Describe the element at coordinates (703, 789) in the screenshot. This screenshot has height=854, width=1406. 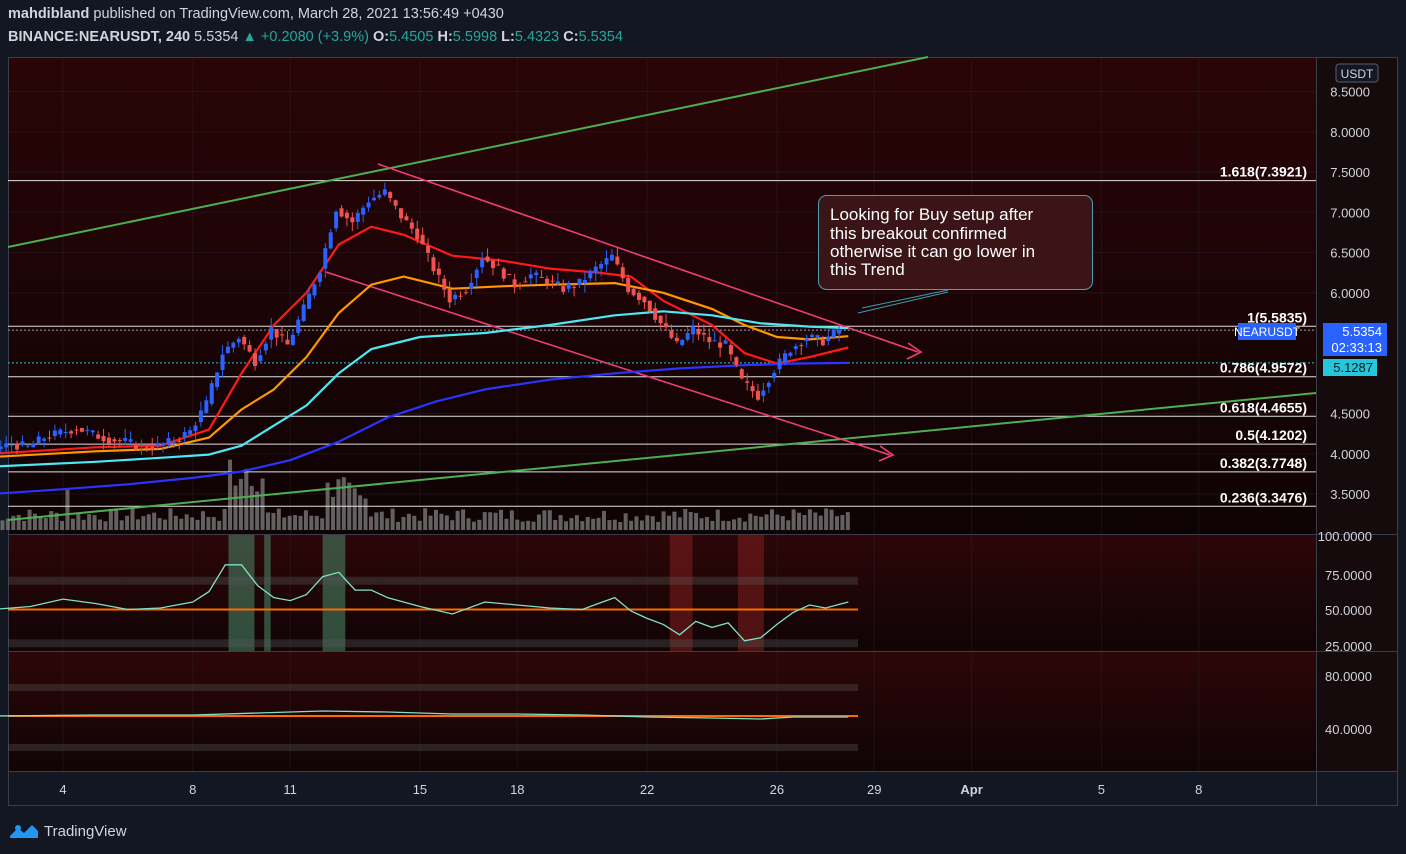
I see `time-axis-bg` at that location.